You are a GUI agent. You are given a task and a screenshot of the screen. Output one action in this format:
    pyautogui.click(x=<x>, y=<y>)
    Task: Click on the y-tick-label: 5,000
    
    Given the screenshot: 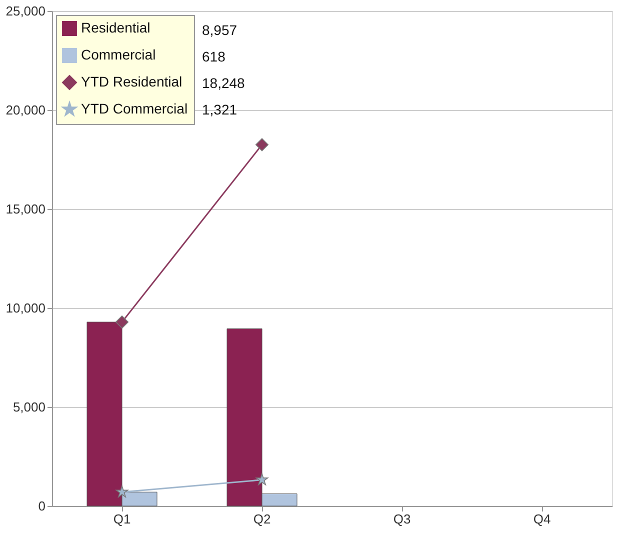 What is the action you would take?
    pyautogui.click(x=29, y=407)
    